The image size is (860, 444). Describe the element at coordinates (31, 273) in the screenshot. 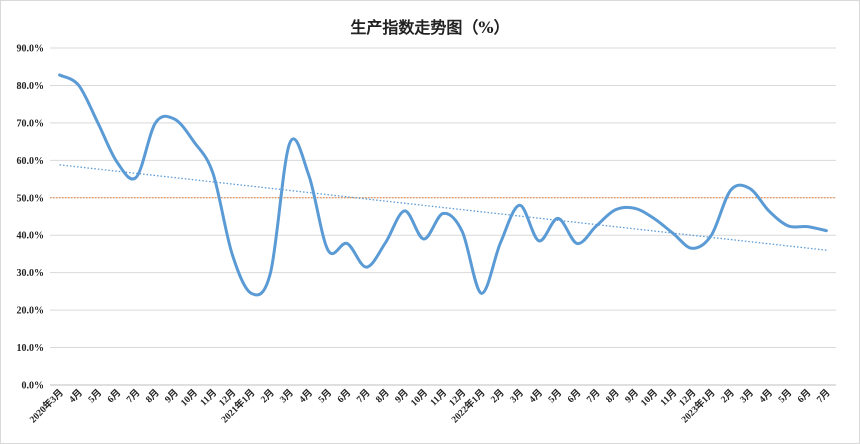

I see `y-tick-label: 30.0%` at that location.